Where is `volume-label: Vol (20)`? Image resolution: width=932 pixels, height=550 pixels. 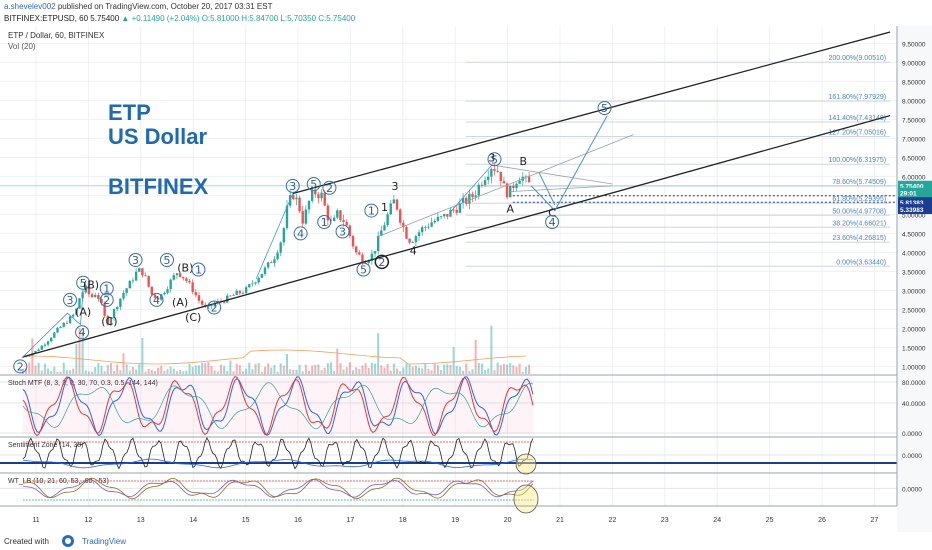 volume-label: Vol (20) is located at coordinates (22, 46).